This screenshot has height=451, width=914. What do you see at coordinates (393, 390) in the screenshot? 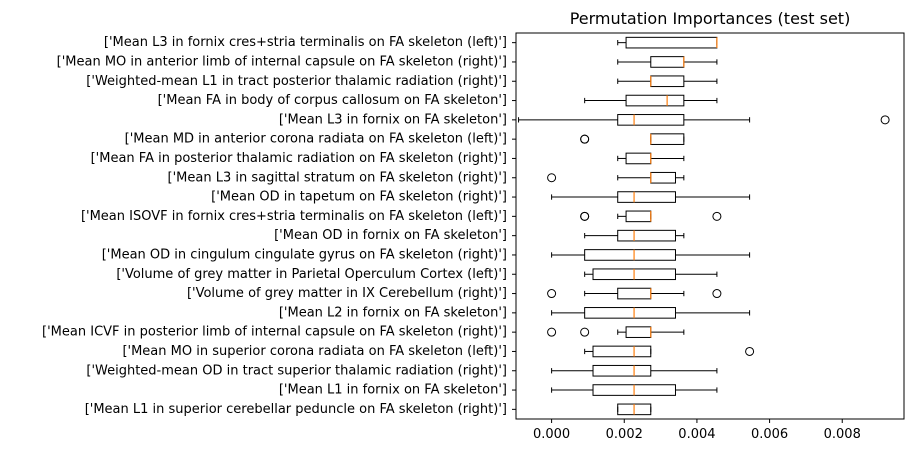
I see `y-tick-label: ['Mean L1 in fornix on FA skeleton']` at bounding box center [393, 390].